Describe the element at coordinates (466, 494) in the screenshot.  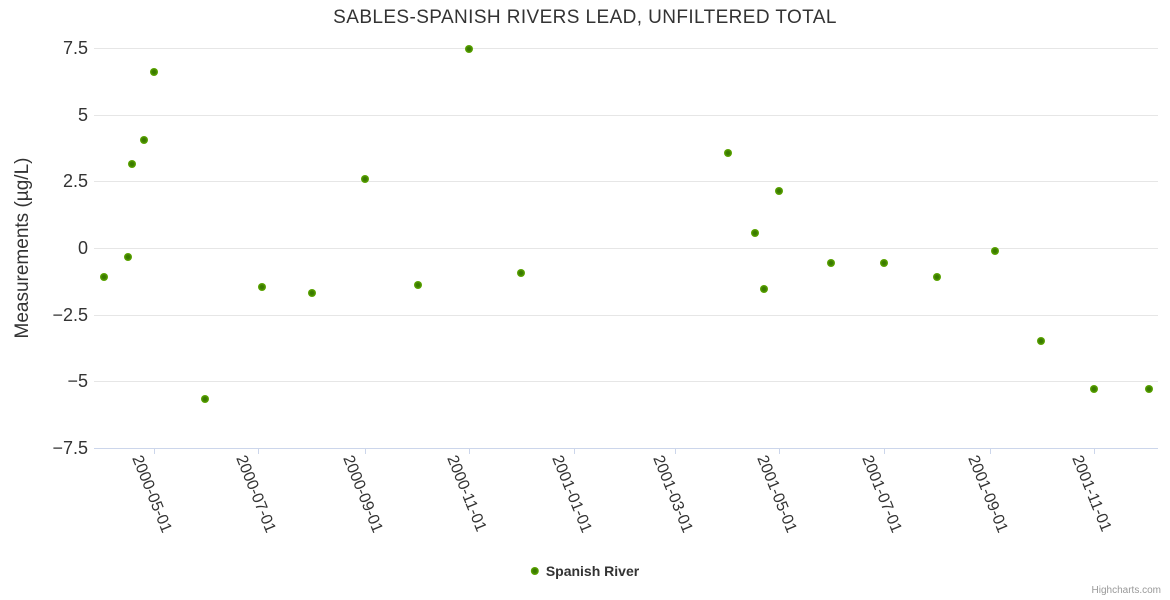
I see `x-axis-tick-label: 2000-11-01` at that location.